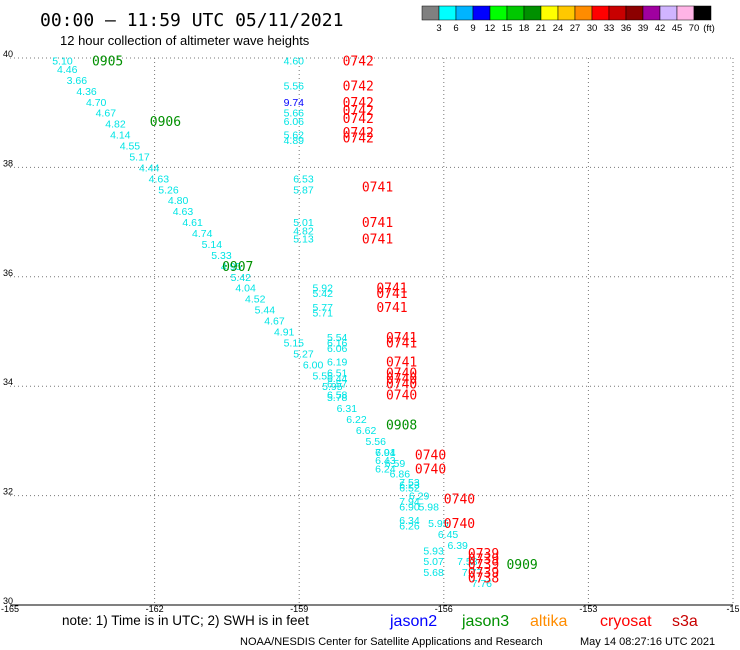 This screenshot has height=650, width=740. I want to click on swh-value-label: 4.04, so click(245, 289).